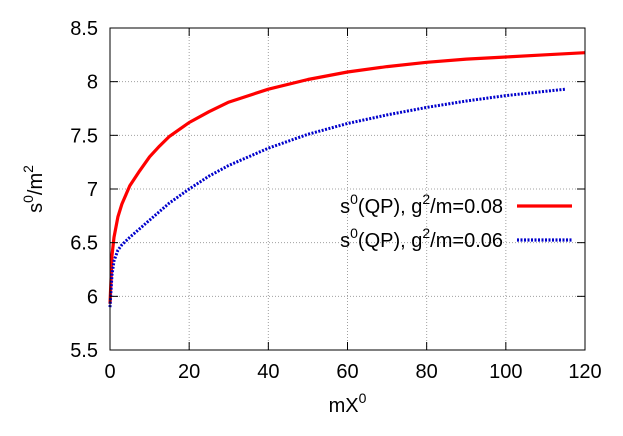 This screenshot has width=623, height=436. Describe the element at coordinates (189, 372) in the screenshot. I see `x-tick-label: 20` at that location.